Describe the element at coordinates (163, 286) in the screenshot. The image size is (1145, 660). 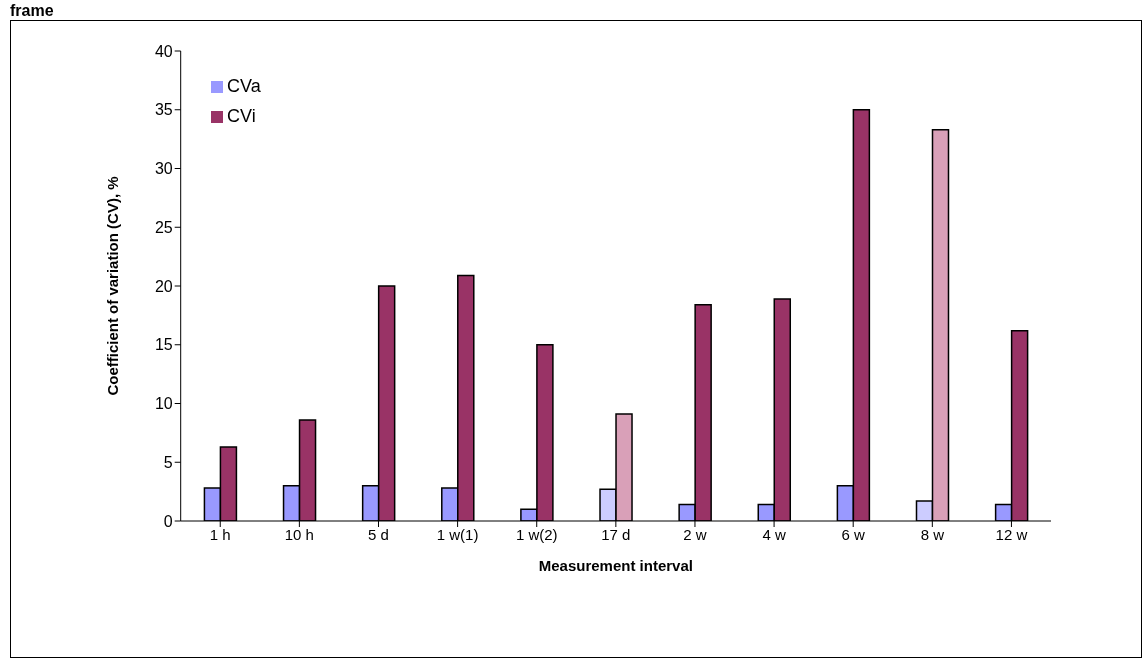
I see `y-tick-label: 20` at that location.